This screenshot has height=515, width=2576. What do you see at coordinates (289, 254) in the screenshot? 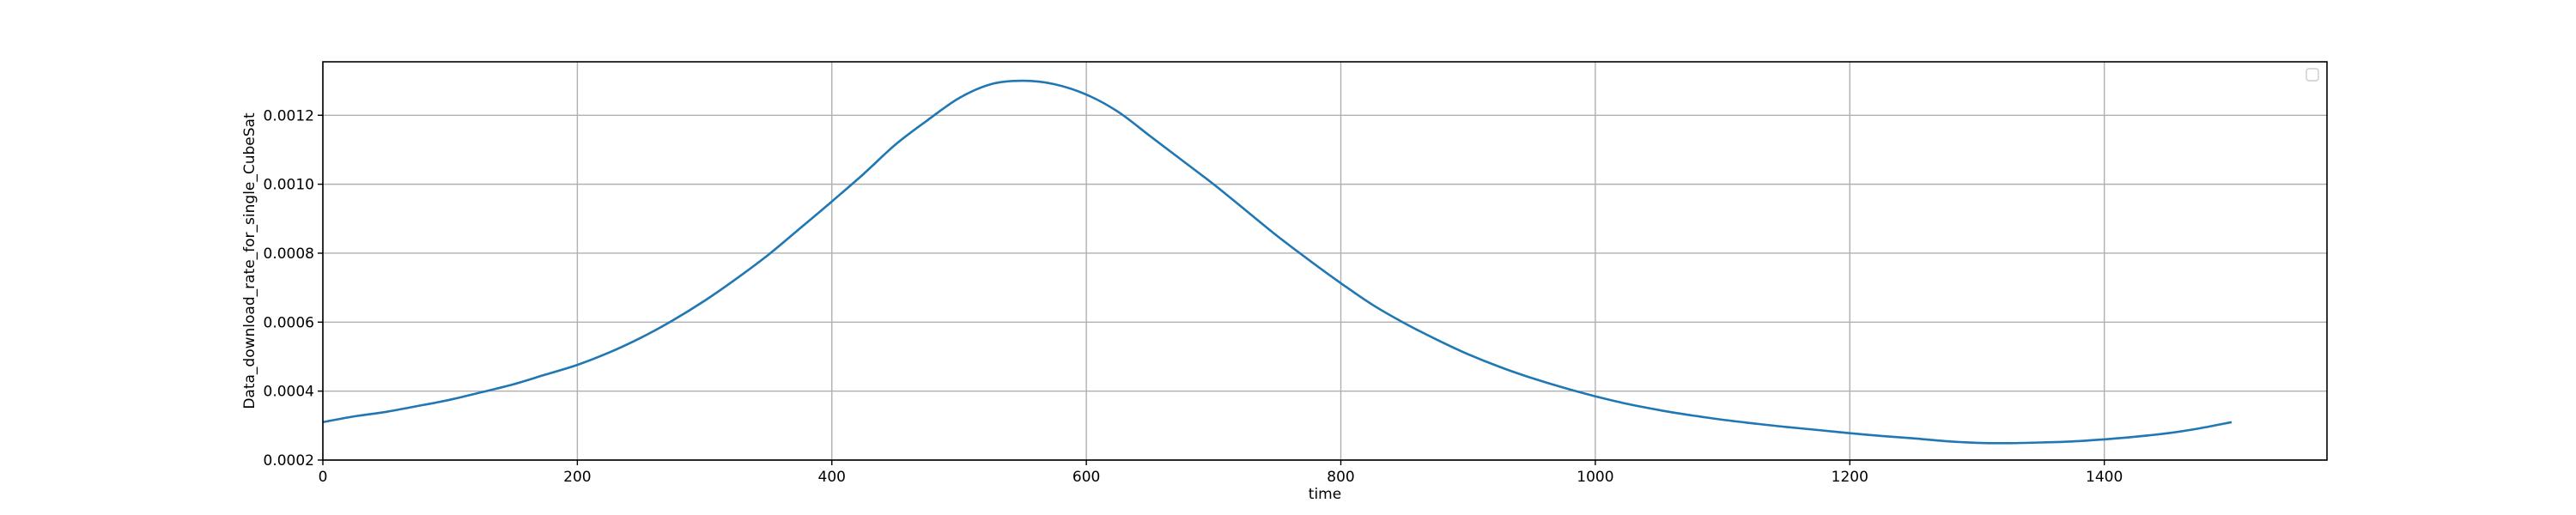
I see `y-tick-label: 0.0008` at bounding box center [289, 254].